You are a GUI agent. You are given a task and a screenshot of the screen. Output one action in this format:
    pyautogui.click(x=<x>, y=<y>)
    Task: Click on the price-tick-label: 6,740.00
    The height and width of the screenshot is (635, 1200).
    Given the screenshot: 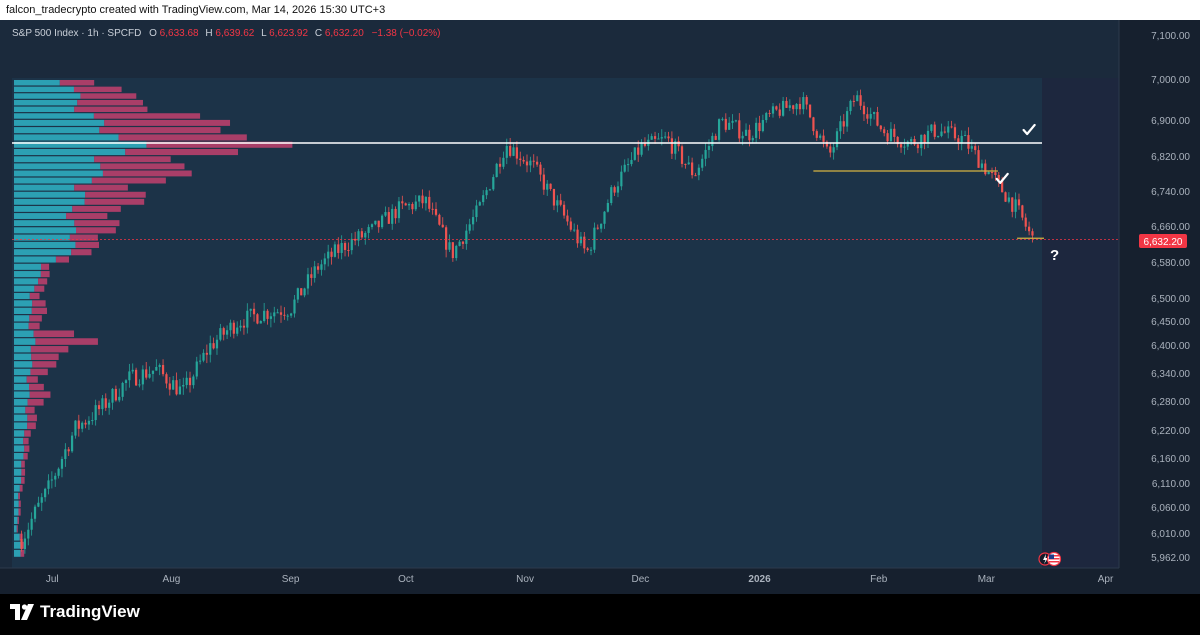 What is the action you would take?
    pyautogui.click(x=1170, y=192)
    